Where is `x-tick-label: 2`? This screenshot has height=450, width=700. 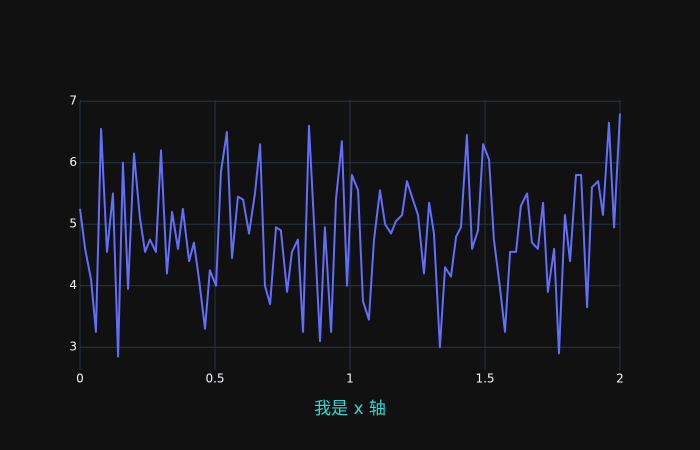
x-tick-label: 2 is located at coordinates (620, 379).